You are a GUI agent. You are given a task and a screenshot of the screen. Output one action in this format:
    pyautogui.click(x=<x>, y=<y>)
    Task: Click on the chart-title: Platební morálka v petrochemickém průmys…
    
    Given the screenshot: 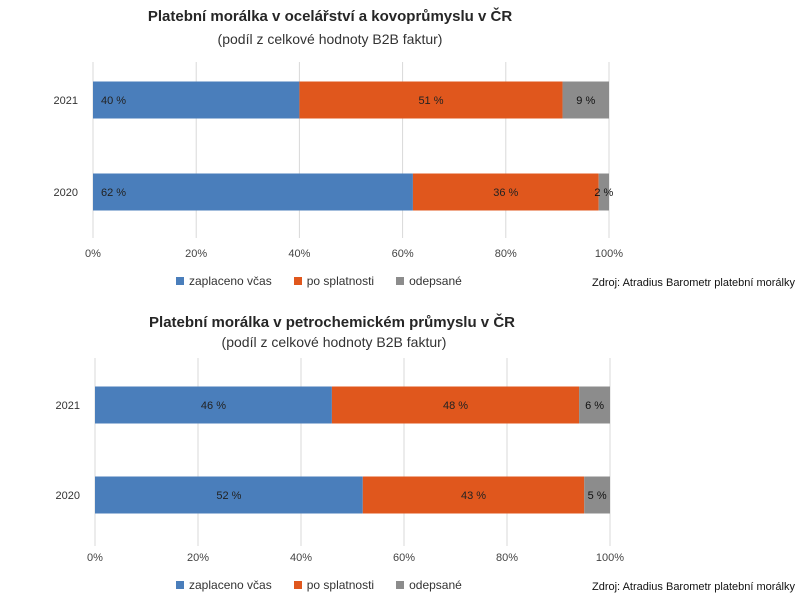 What is the action you would take?
    pyautogui.click(x=332, y=322)
    